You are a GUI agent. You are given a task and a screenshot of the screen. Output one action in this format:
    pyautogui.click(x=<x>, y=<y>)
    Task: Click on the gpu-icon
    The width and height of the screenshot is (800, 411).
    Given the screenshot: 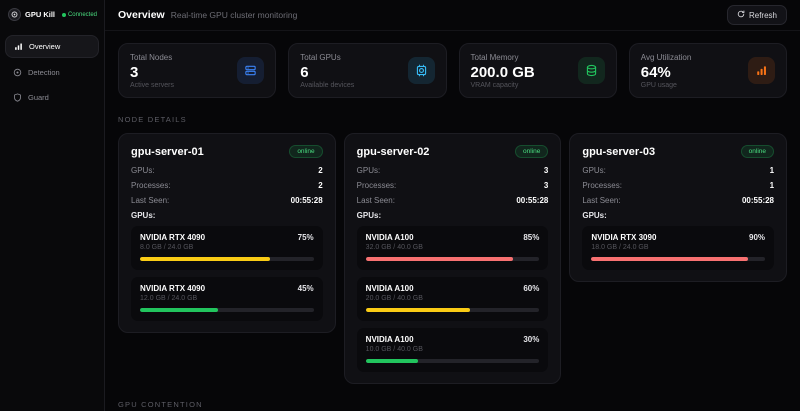 What is the action you would take?
    pyautogui.click(x=421, y=70)
    